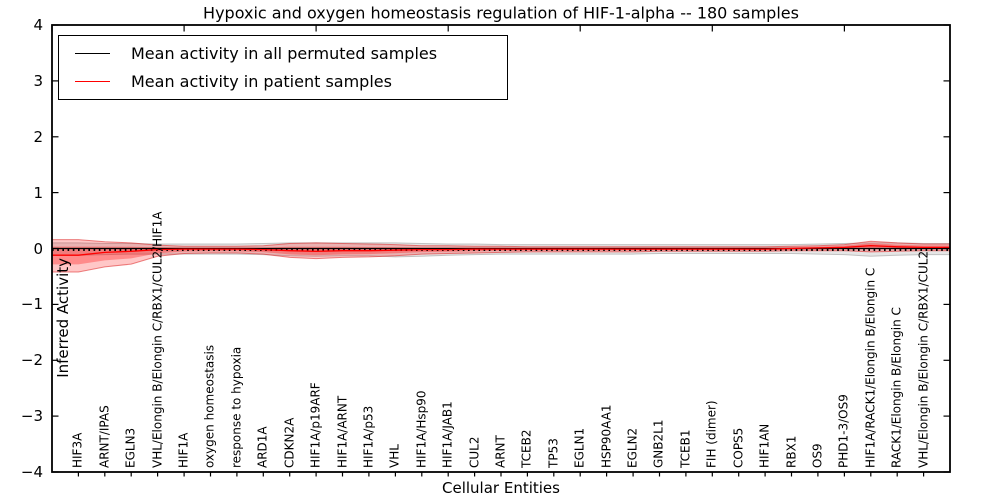 Image resolution: width=1000 pixels, height=500 pixels. I want to click on x-tick-label: RBX1, so click(791, 451).